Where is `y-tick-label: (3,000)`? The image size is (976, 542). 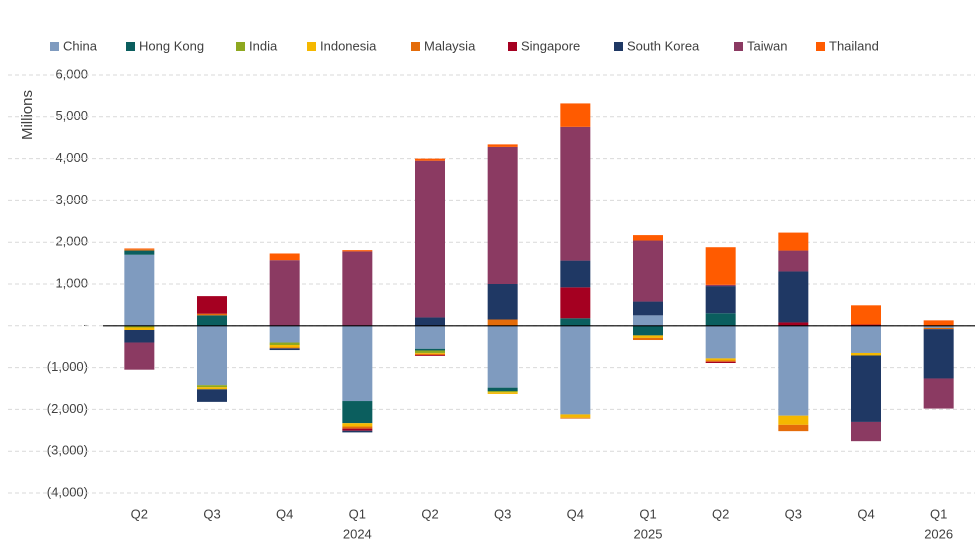 y-tick-label: (3,000) is located at coordinates (67, 450).